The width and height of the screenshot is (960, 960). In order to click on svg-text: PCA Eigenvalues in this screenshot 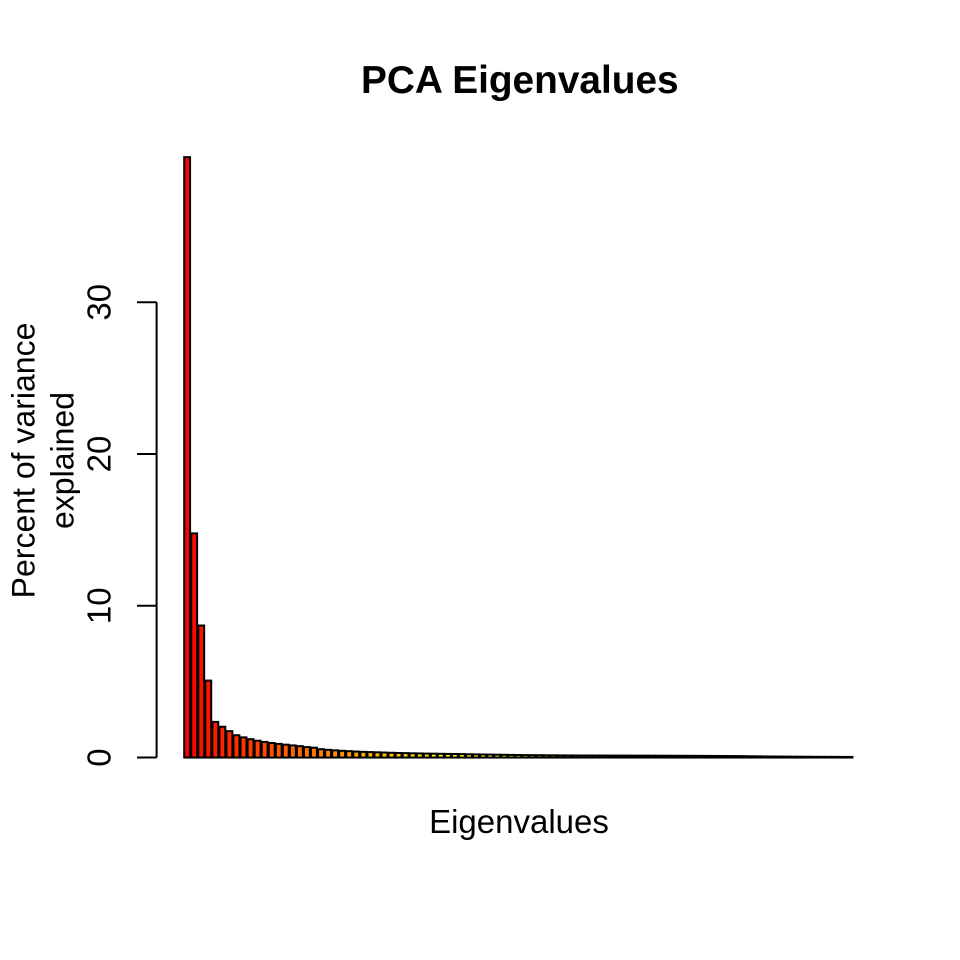, I will do `click(520, 80)`.